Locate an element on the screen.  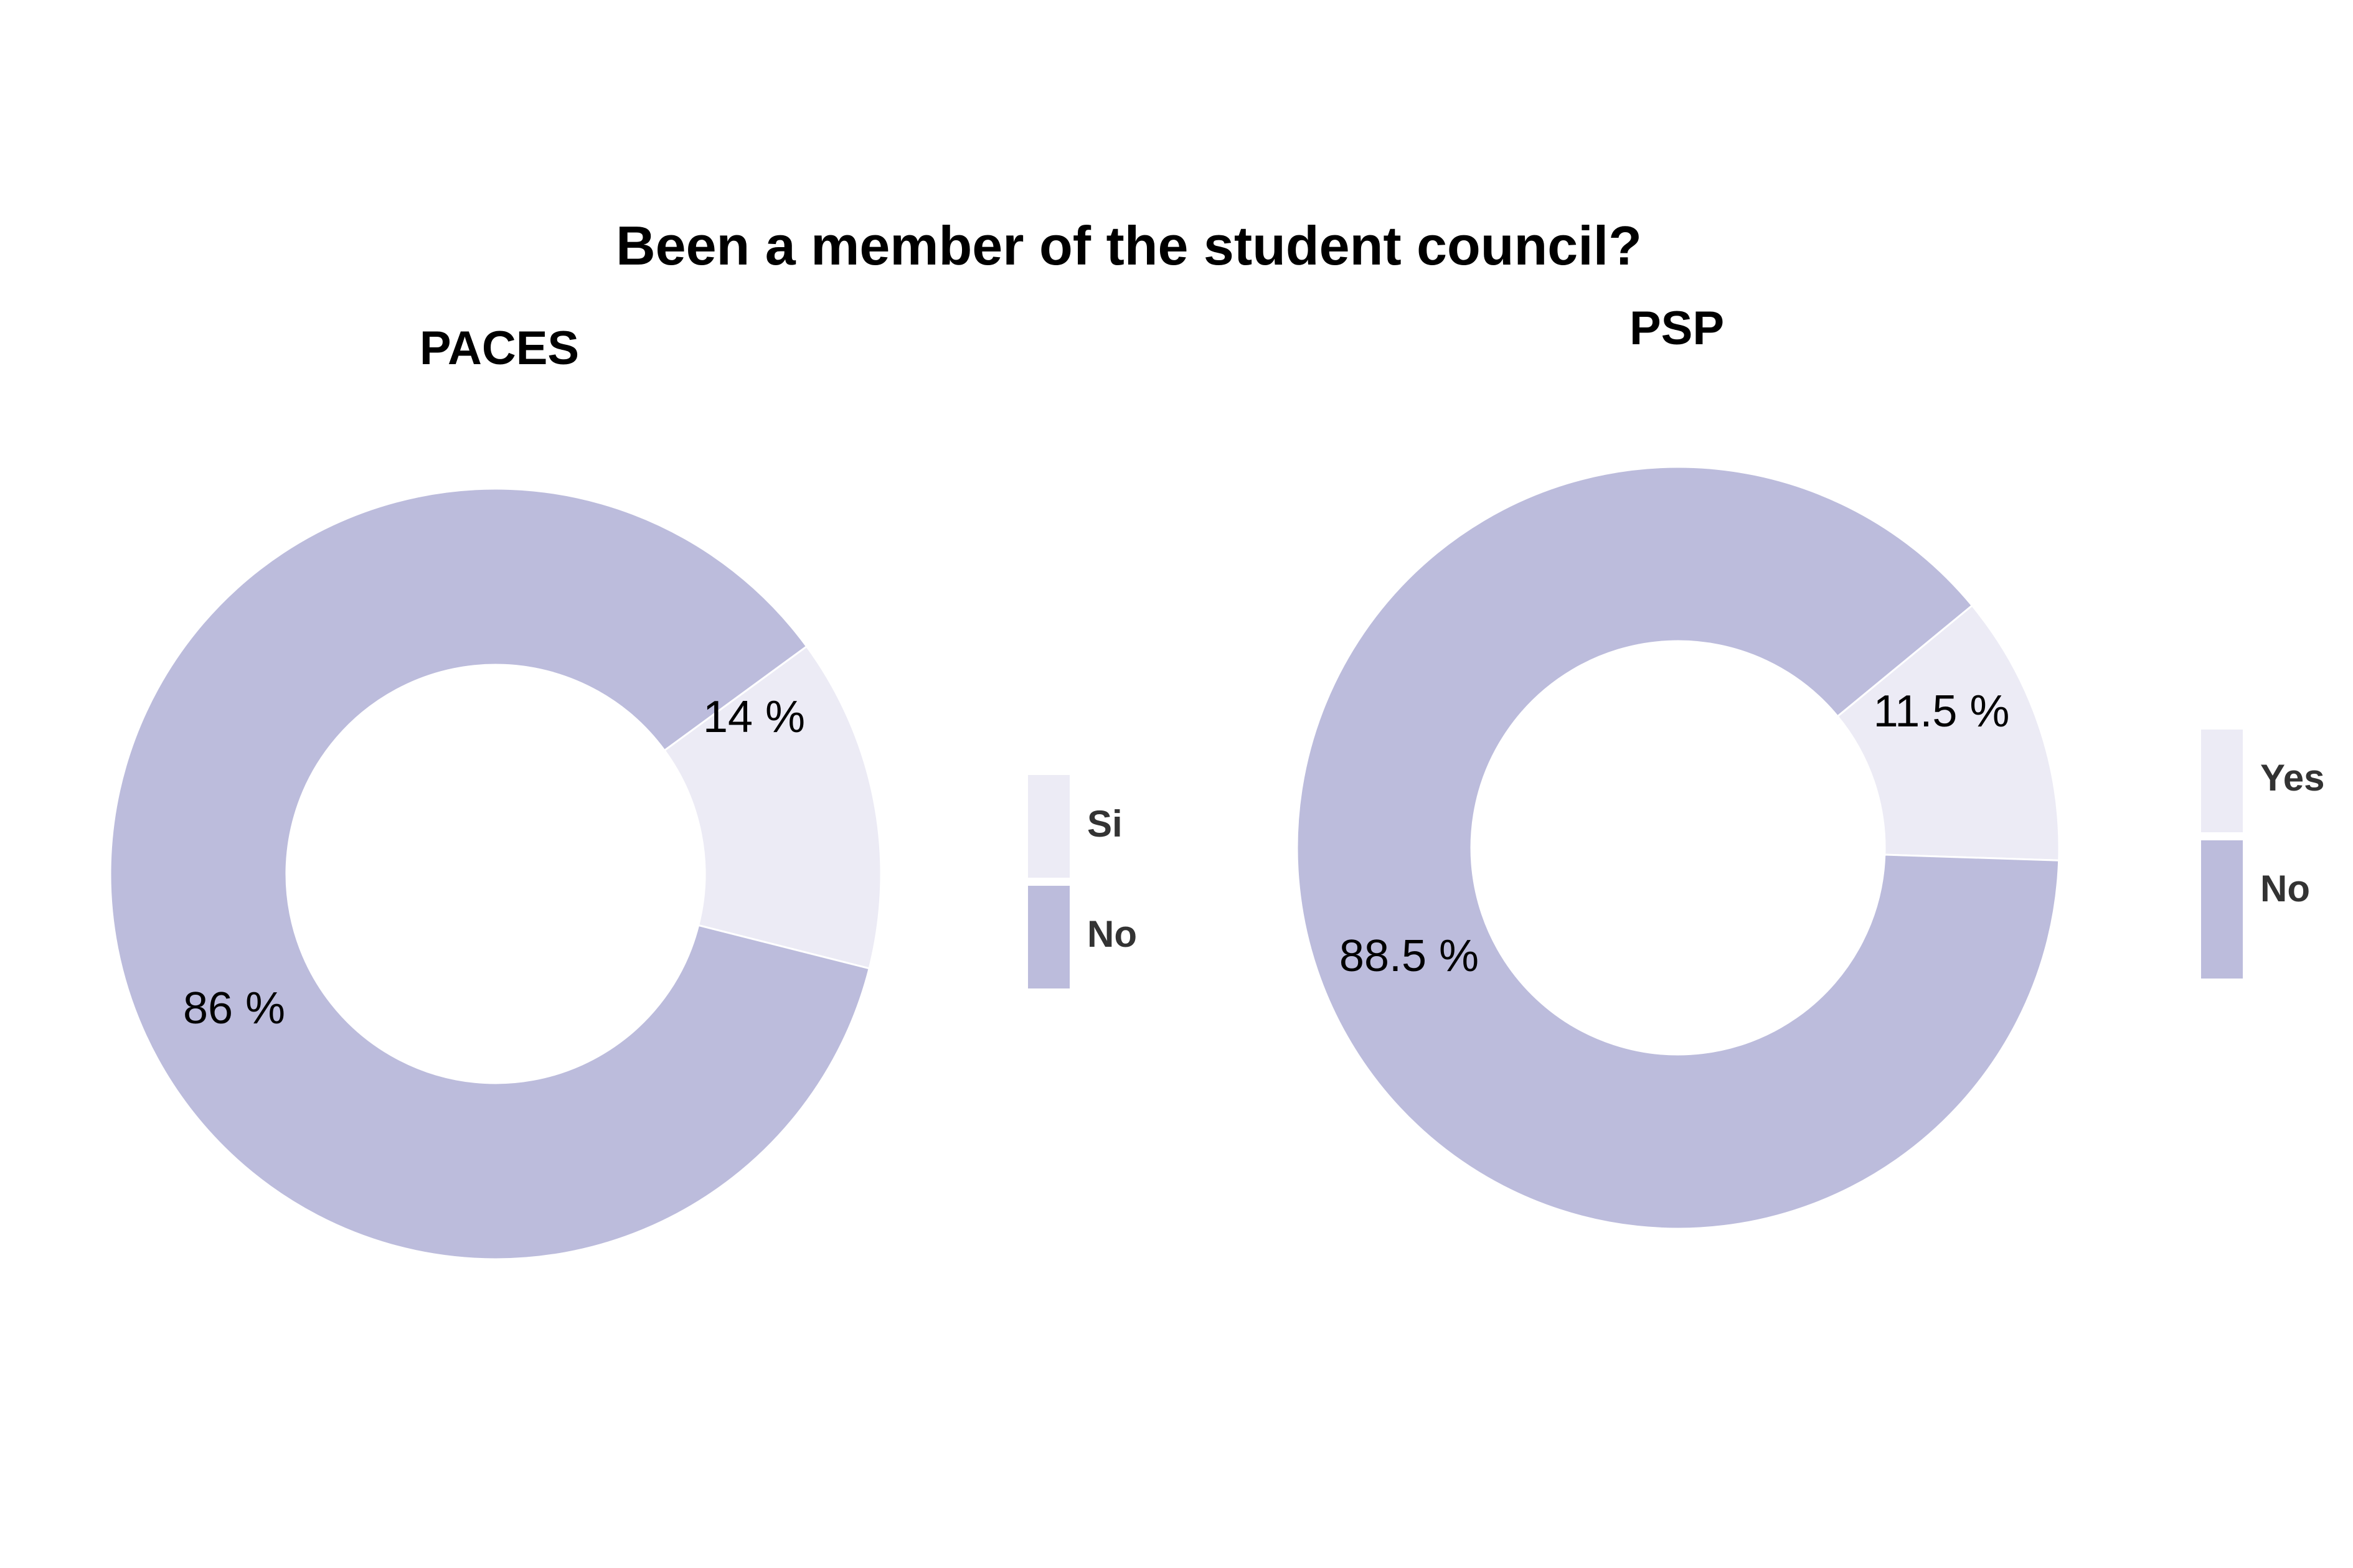
legend-swatch-psp-no is located at coordinates (2222, 909).